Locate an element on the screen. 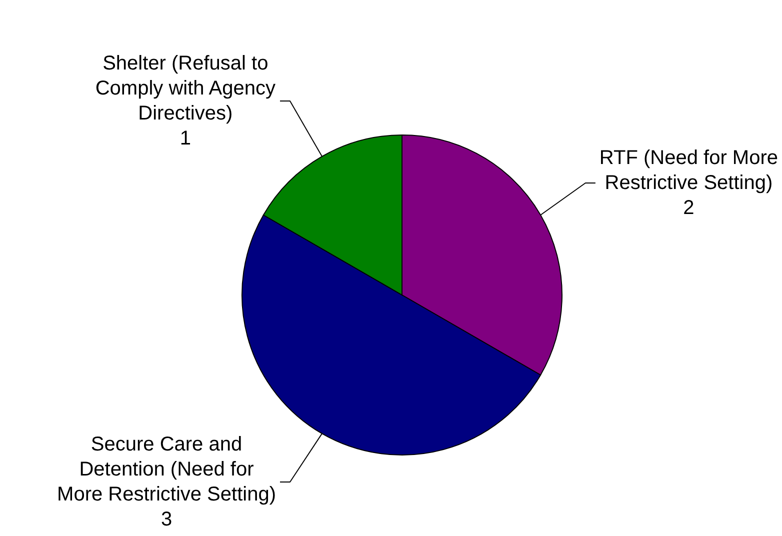  data-label: 3 is located at coordinates (166, 519).